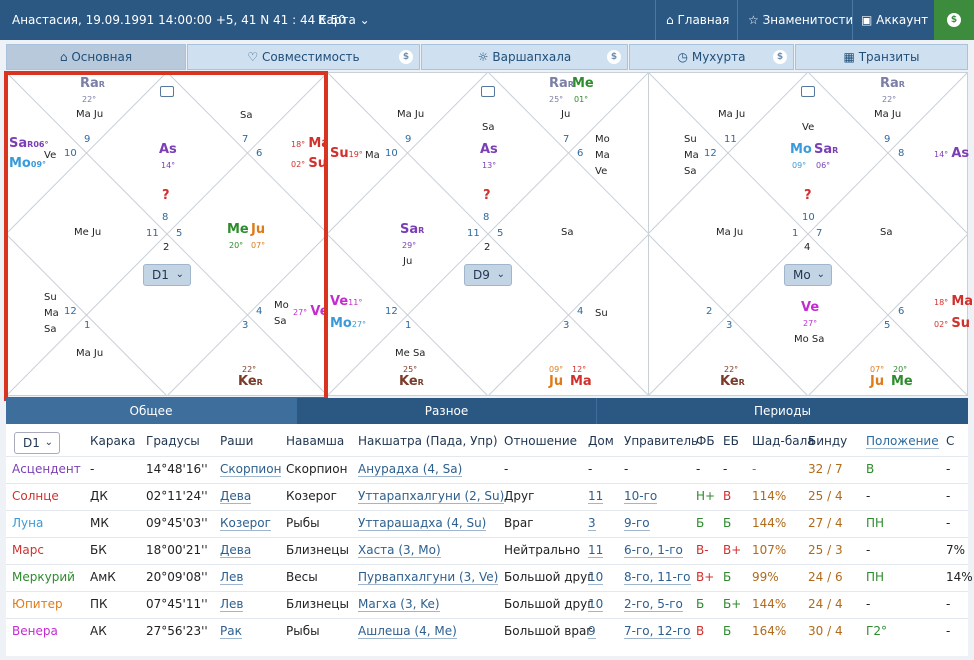 This screenshot has height=660, width=974. Describe the element at coordinates (37, 443) in the screenshot. I see `table-division-select: D1 ⌄` at that location.